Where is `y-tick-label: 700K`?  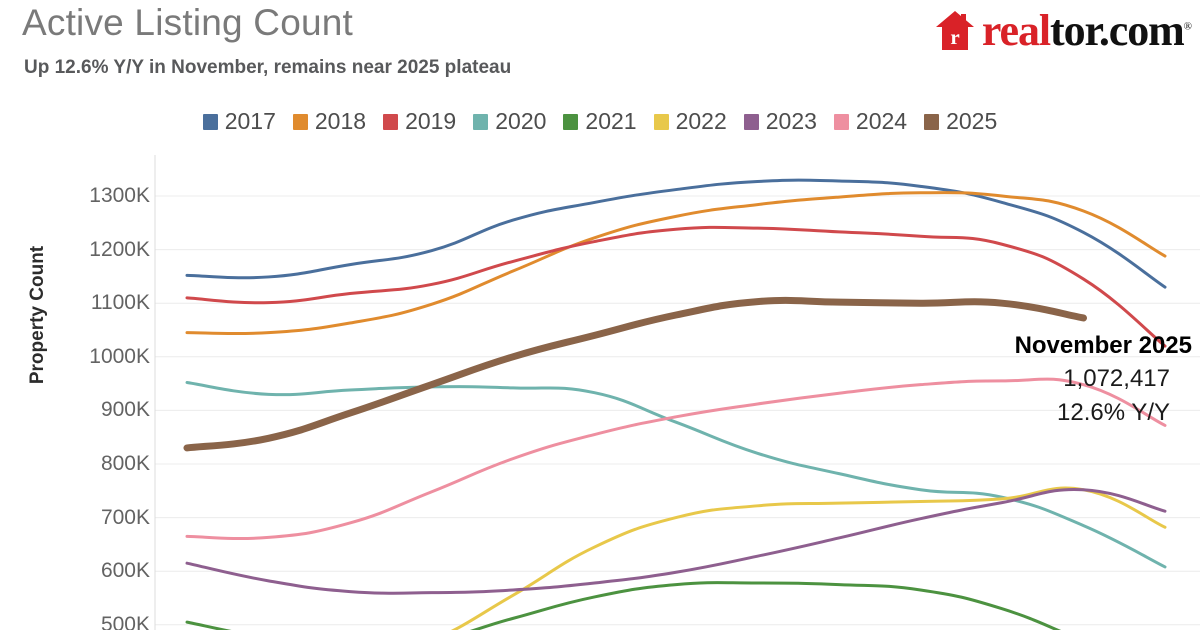
y-tick-label: 700K is located at coordinates (125, 517).